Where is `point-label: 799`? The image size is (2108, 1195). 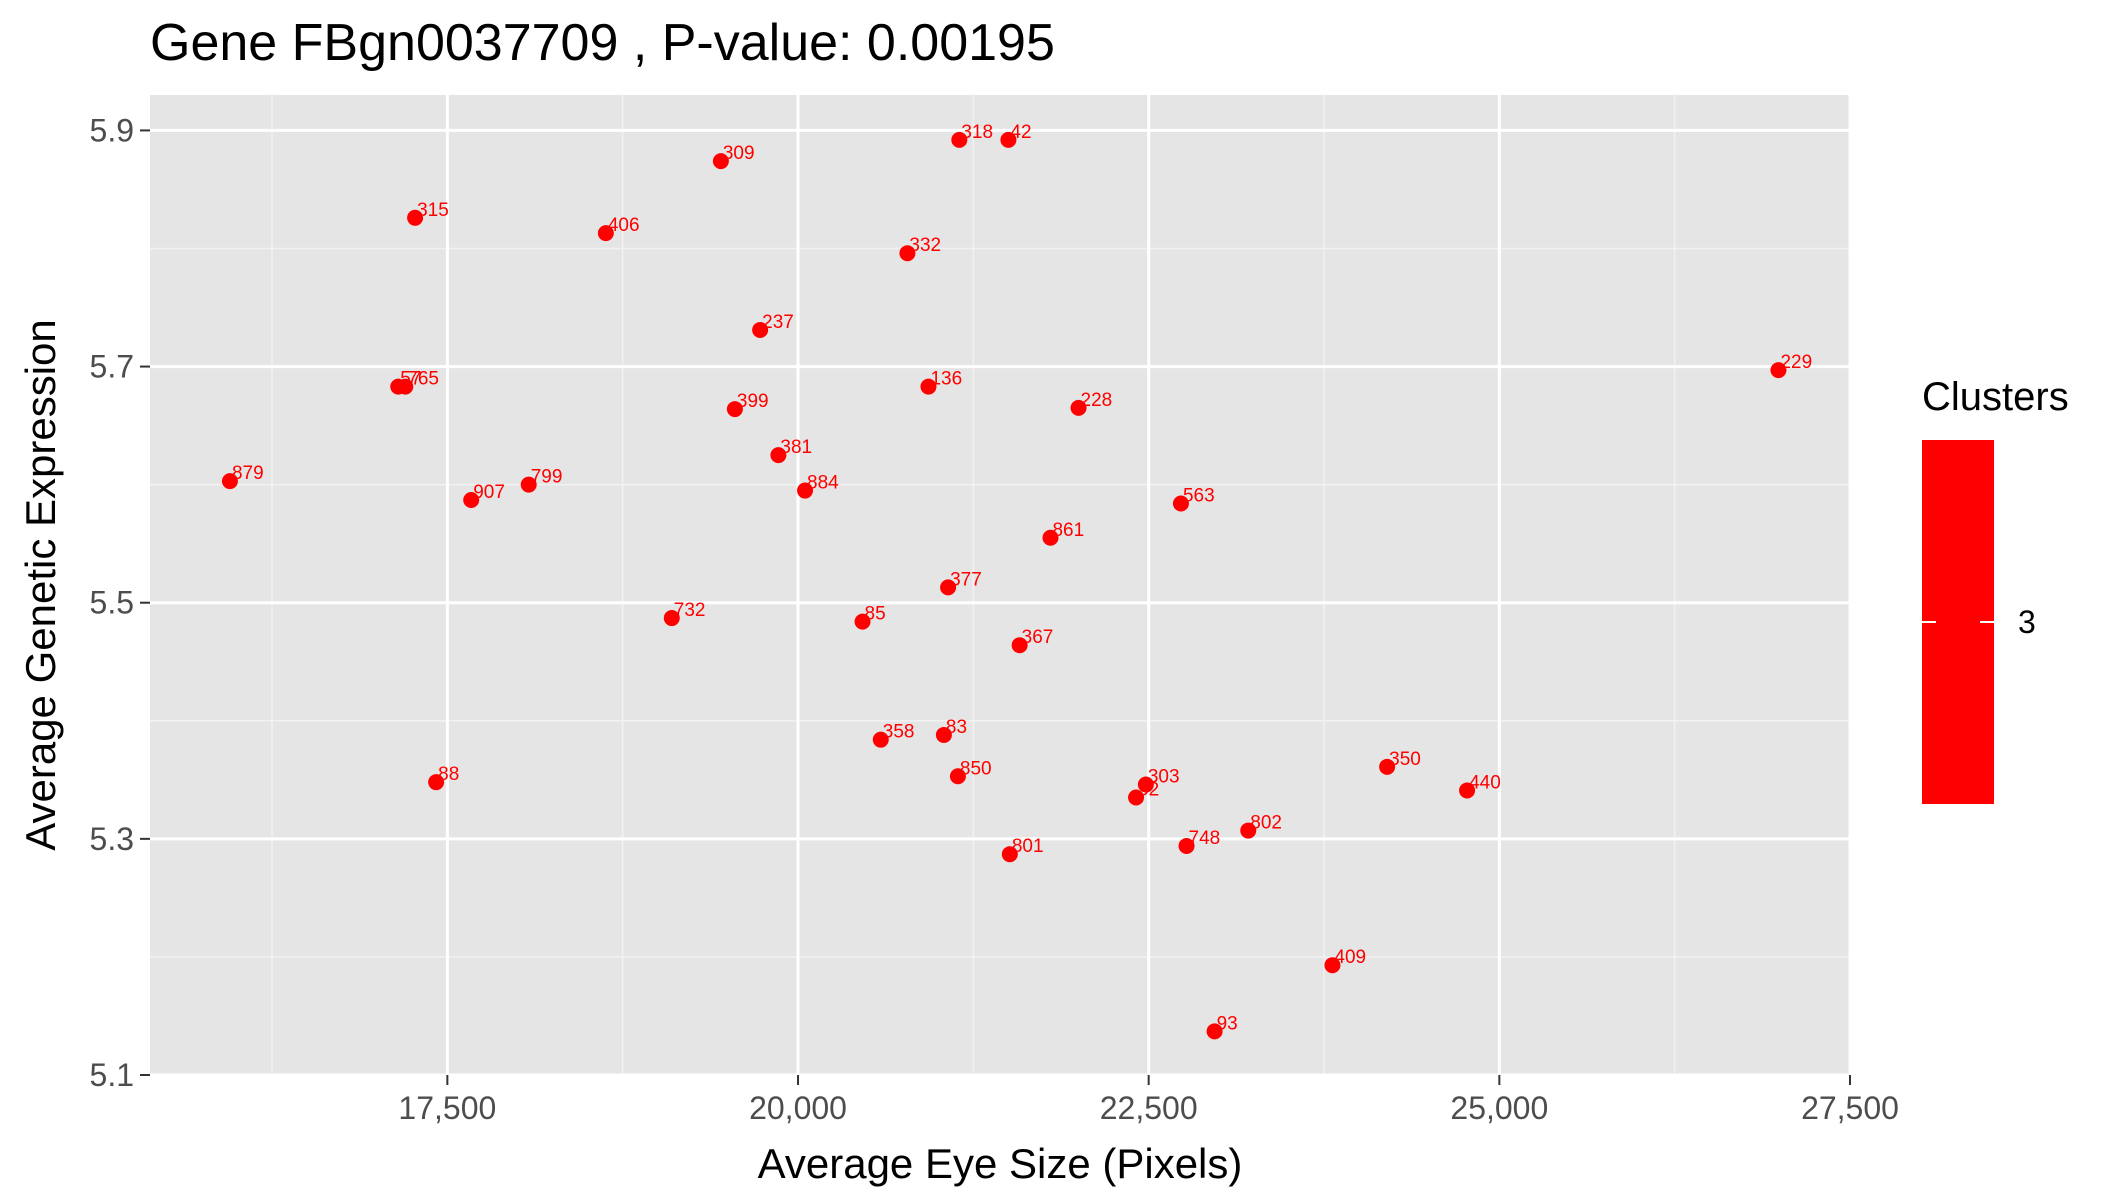
point-label: 799 is located at coordinates (547, 477).